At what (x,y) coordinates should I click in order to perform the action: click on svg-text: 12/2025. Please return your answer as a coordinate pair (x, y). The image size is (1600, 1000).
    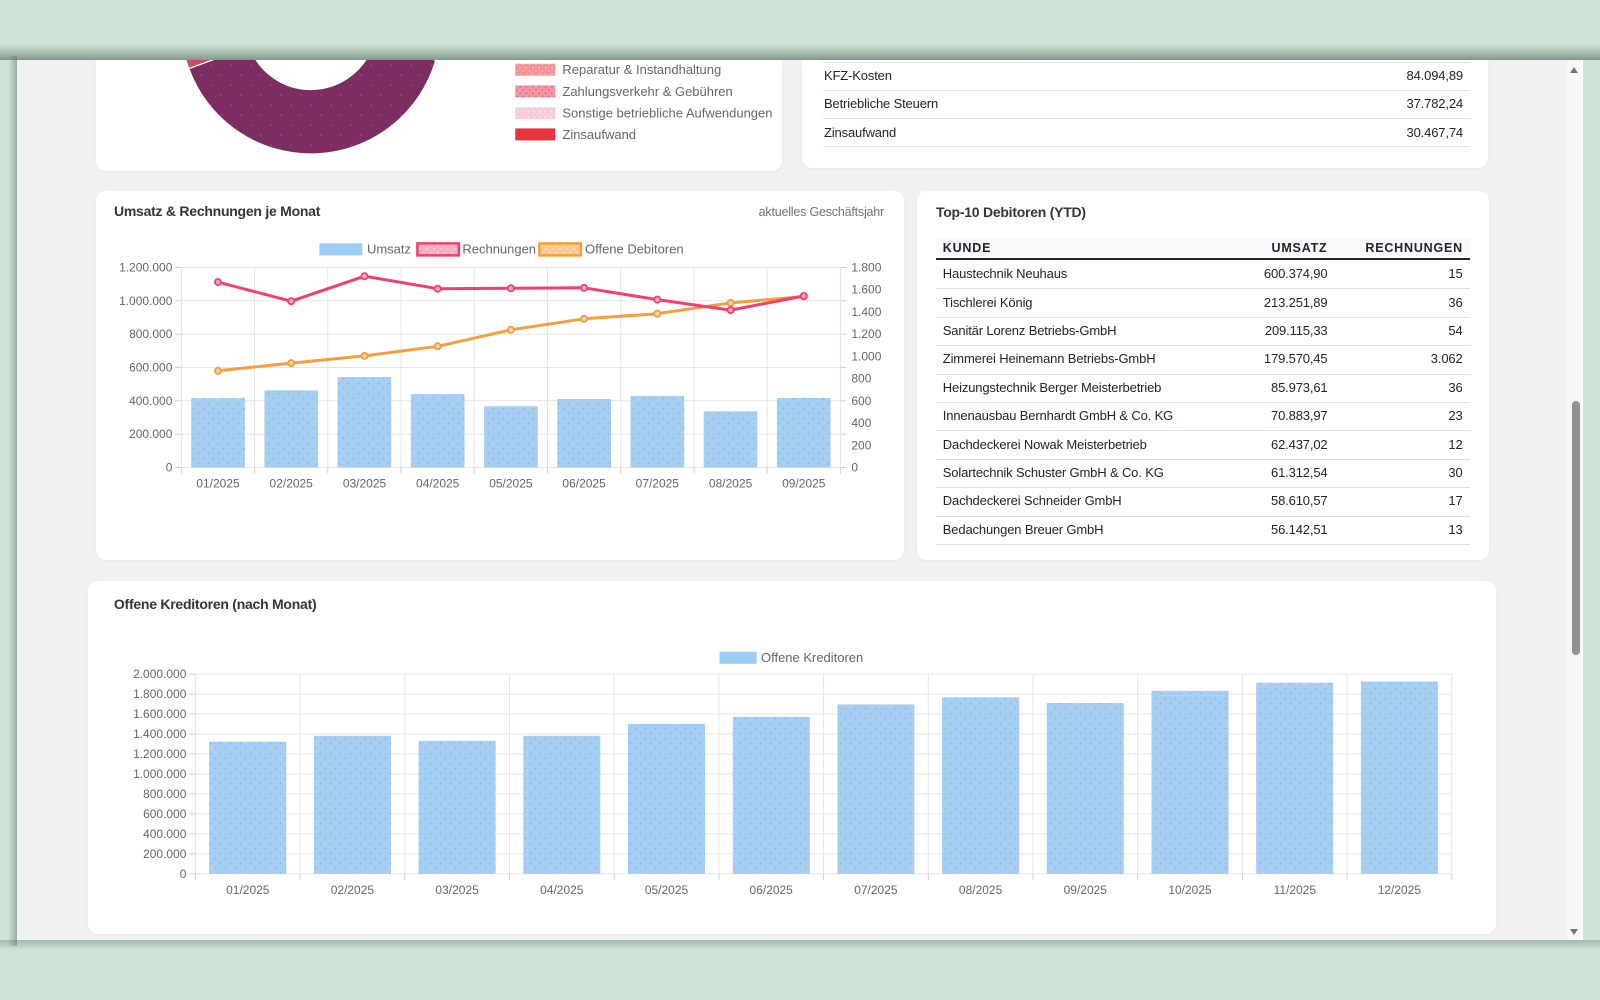
    Looking at the image, I should click on (1400, 890).